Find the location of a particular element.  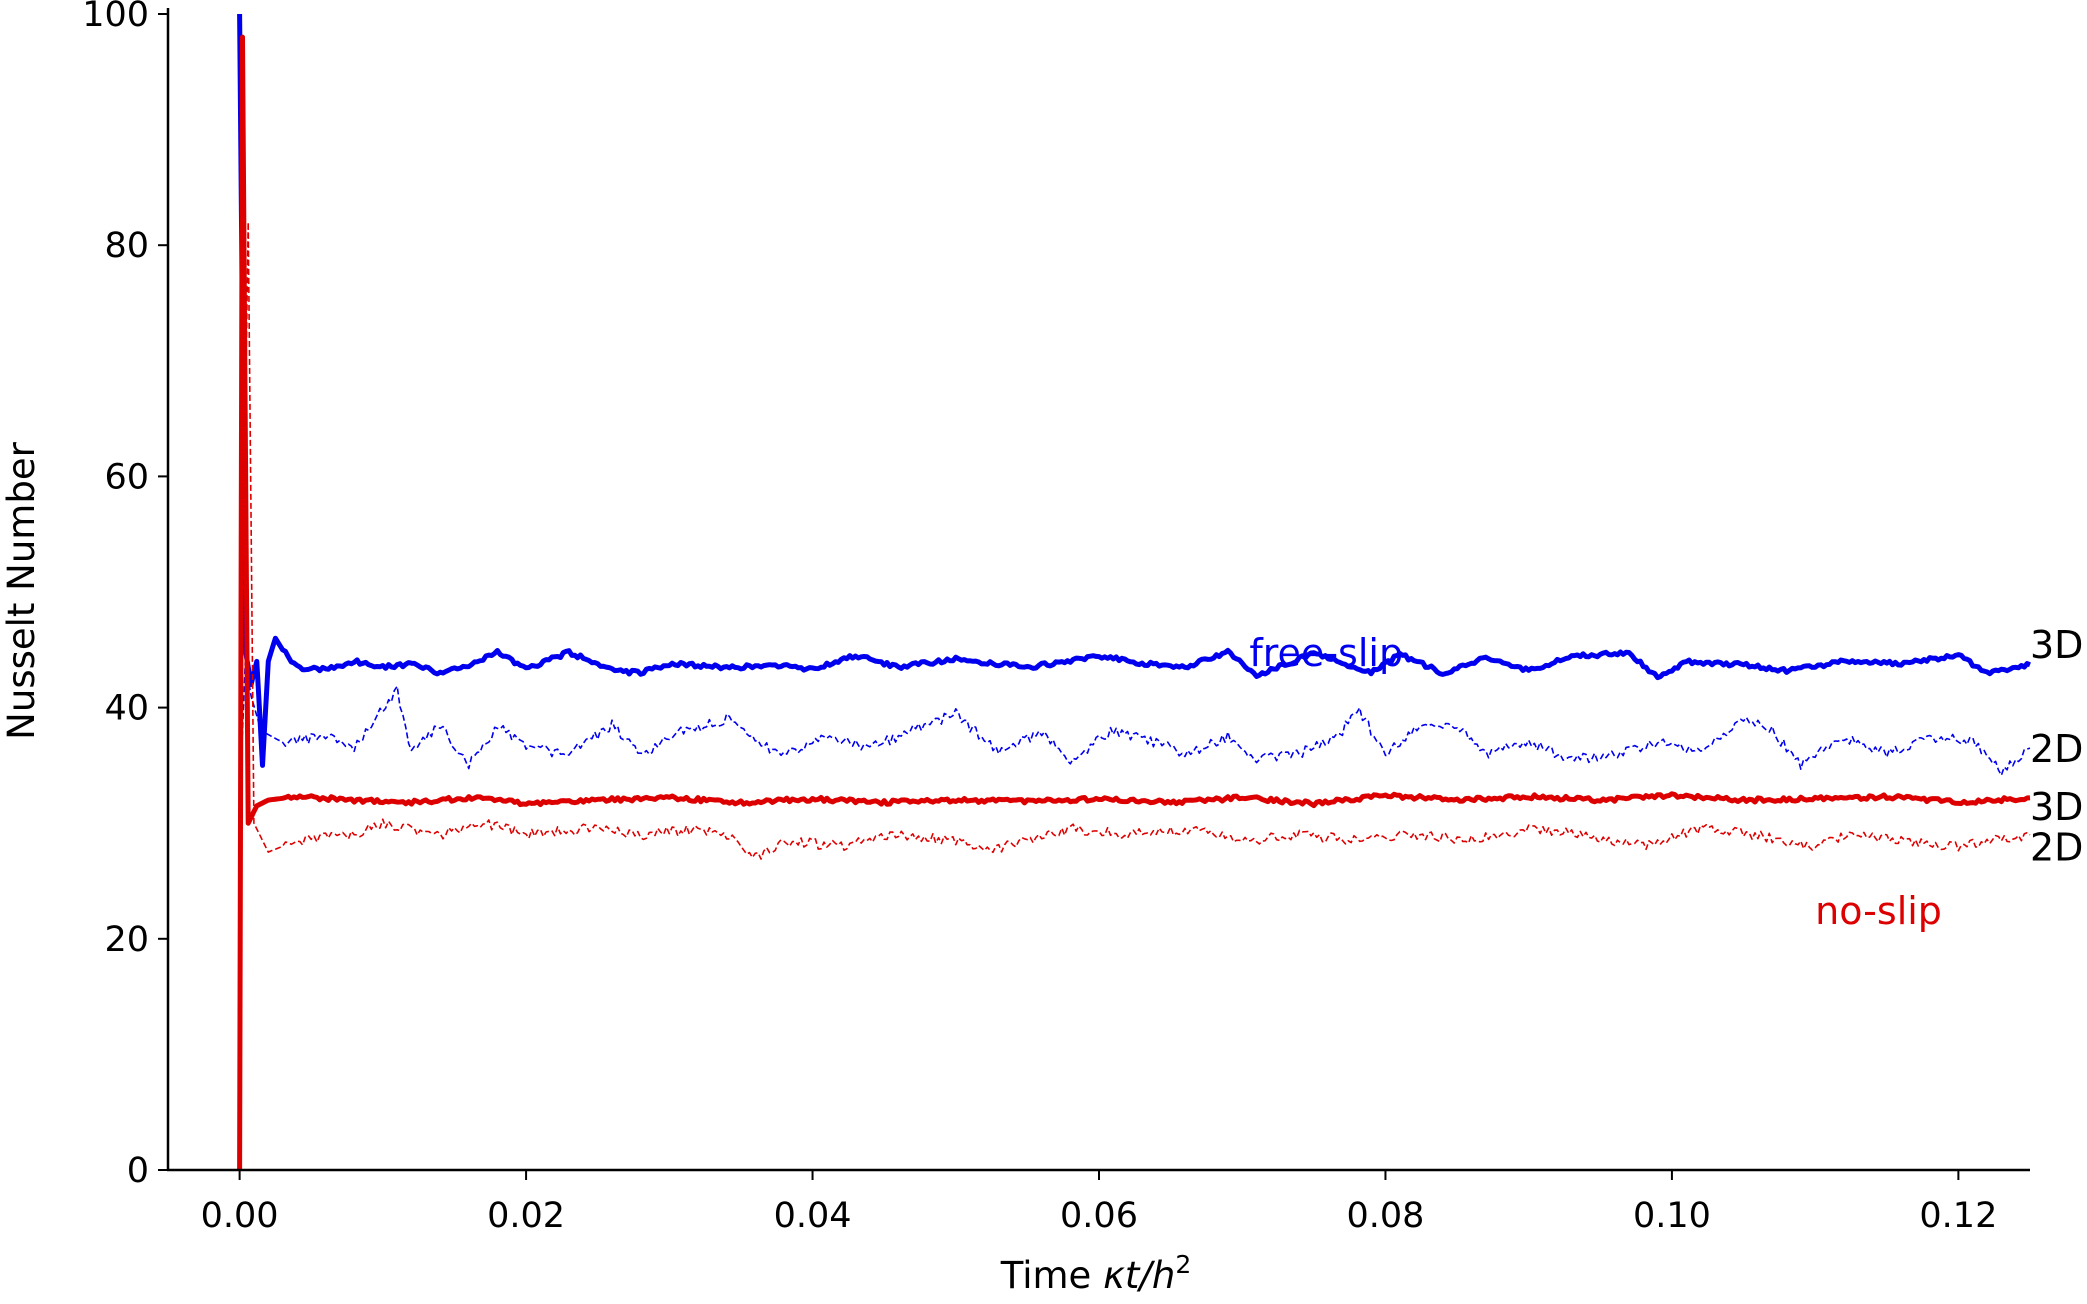

y-tick-label: 60 is located at coordinates (126, 477).